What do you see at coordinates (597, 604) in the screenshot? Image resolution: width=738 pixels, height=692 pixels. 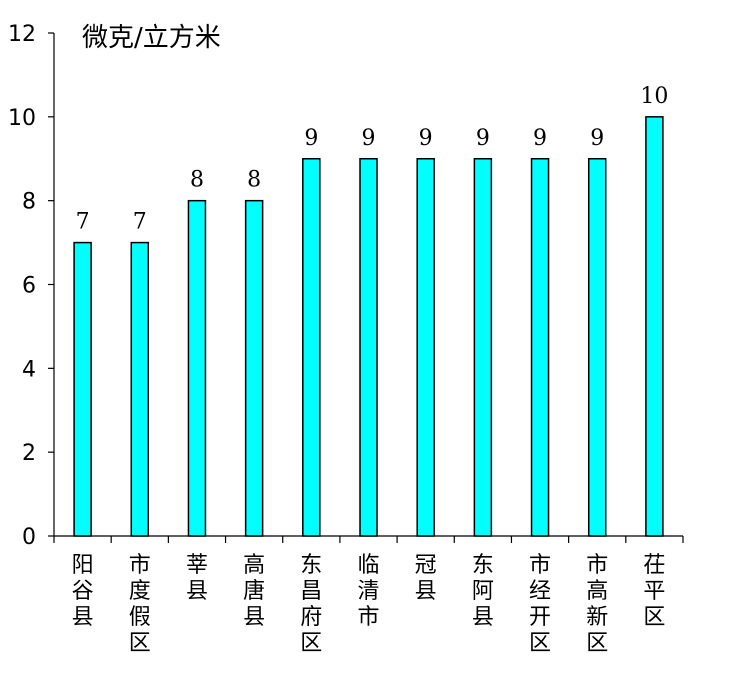 I see `category-label: 市高新区` at bounding box center [597, 604].